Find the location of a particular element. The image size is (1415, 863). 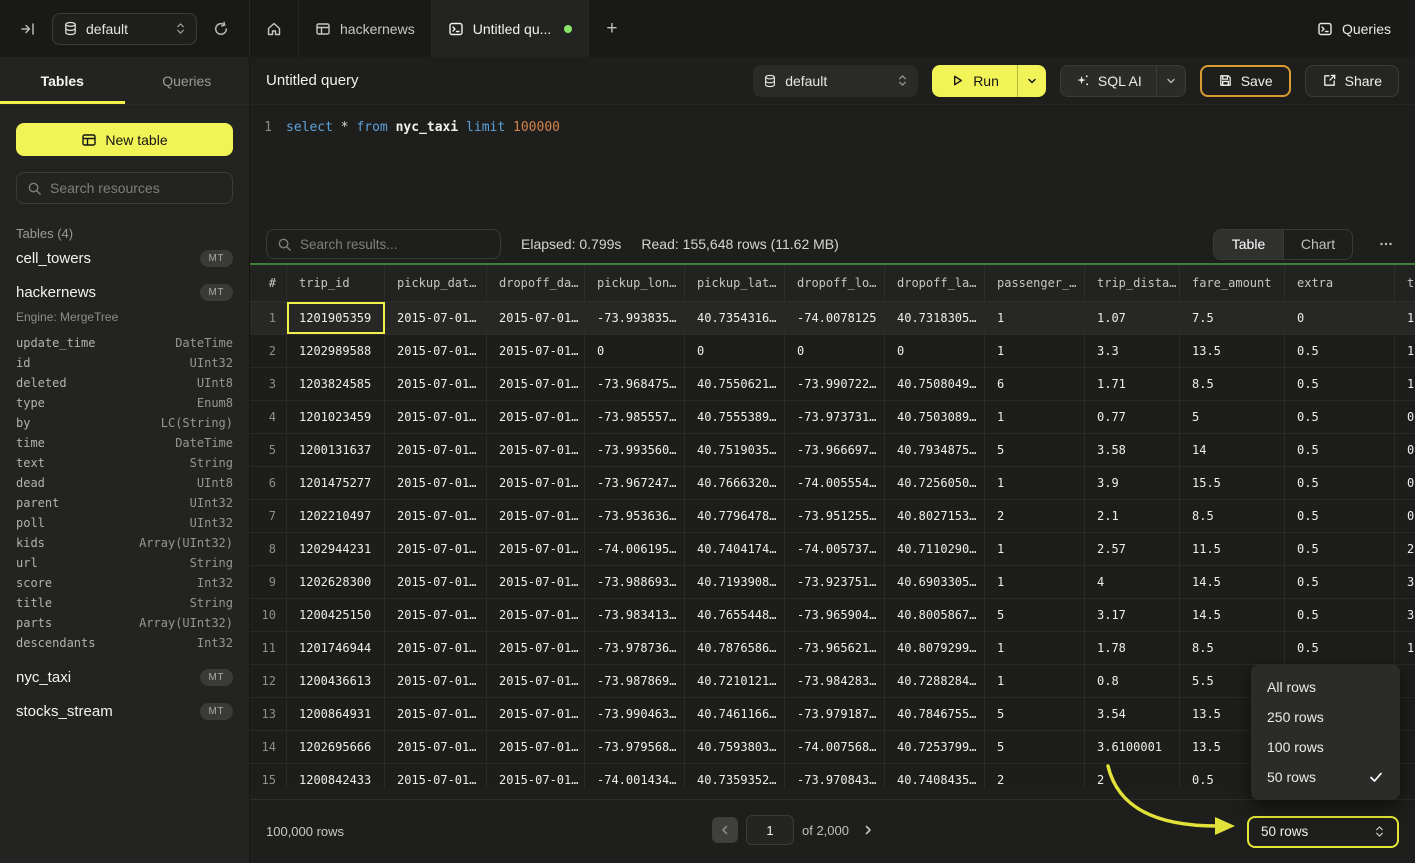

table-cell: 1202989588 is located at coordinates (336, 351).